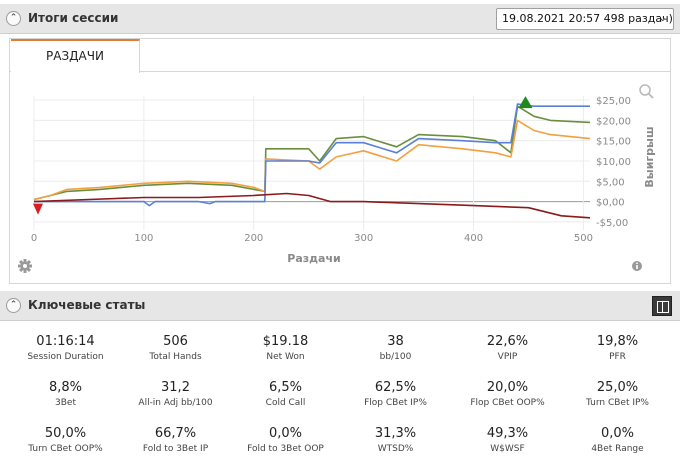 The image size is (680, 462). Describe the element at coordinates (617, 449) in the screenshot. I see `stat-label: 4Bet Range` at that location.